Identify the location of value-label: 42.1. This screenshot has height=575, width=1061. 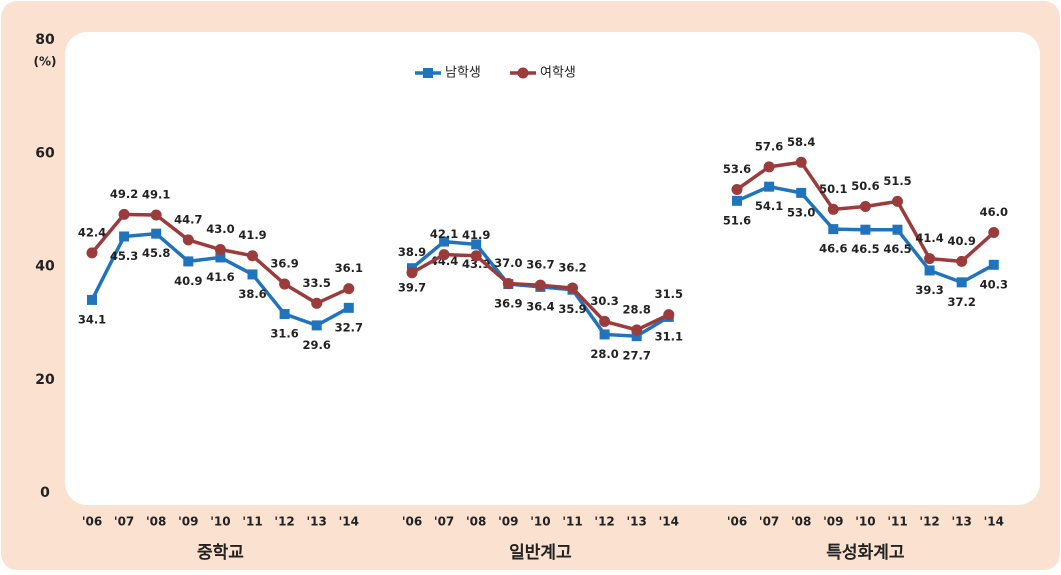
(444, 234).